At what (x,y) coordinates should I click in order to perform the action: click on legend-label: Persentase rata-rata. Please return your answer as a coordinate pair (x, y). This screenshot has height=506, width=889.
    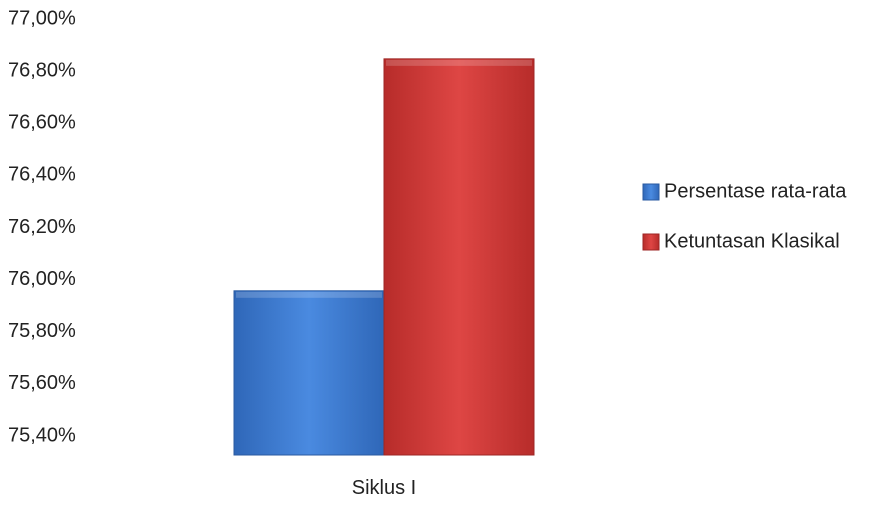
    Looking at the image, I should click on (755, 191).